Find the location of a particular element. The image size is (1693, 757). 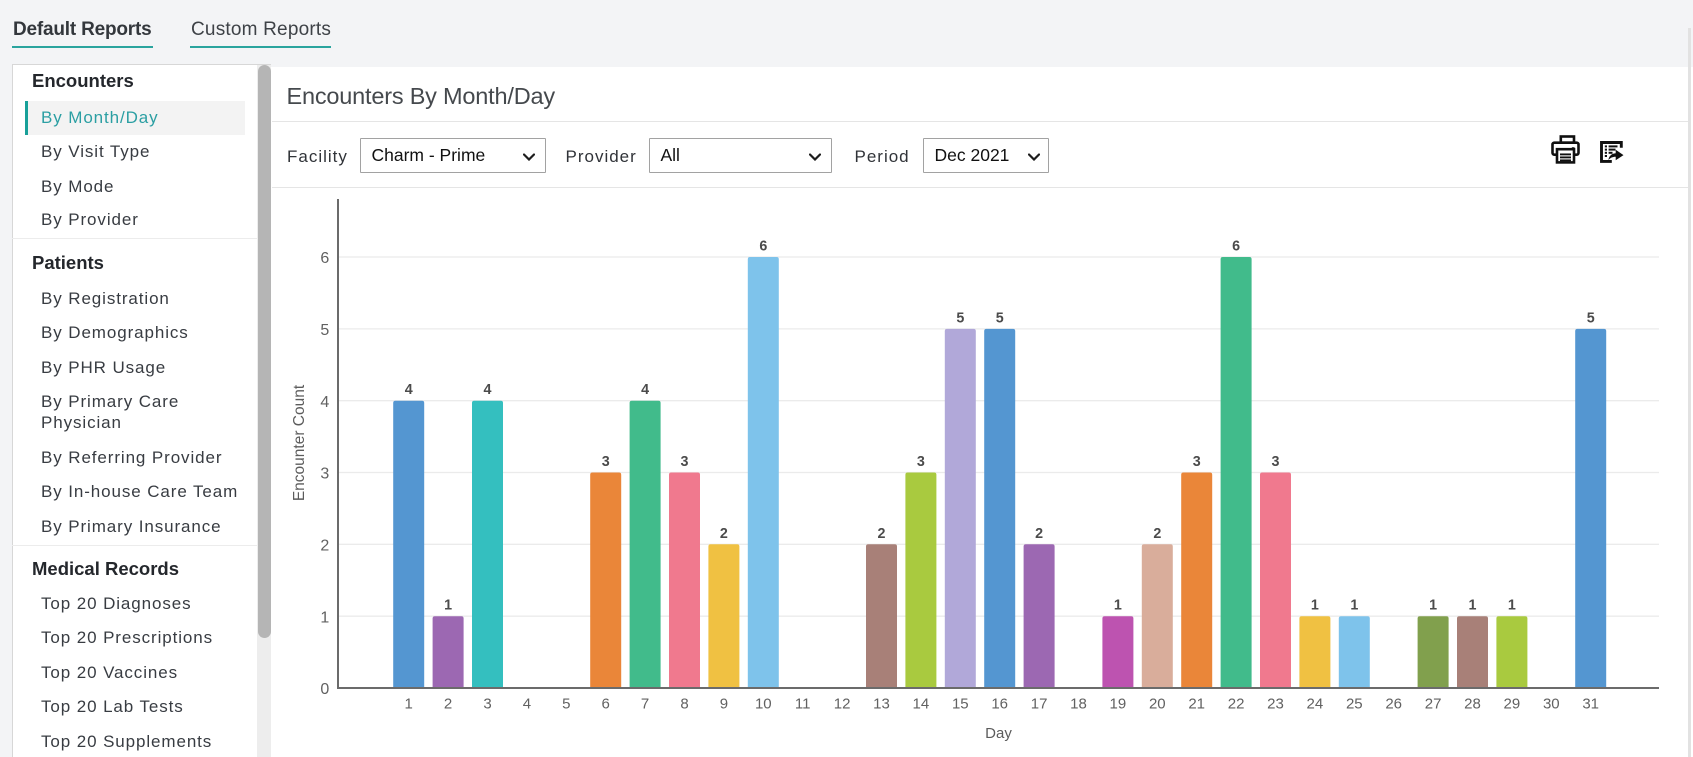

svg-text: 20 is located at coordinates (1157, 704).